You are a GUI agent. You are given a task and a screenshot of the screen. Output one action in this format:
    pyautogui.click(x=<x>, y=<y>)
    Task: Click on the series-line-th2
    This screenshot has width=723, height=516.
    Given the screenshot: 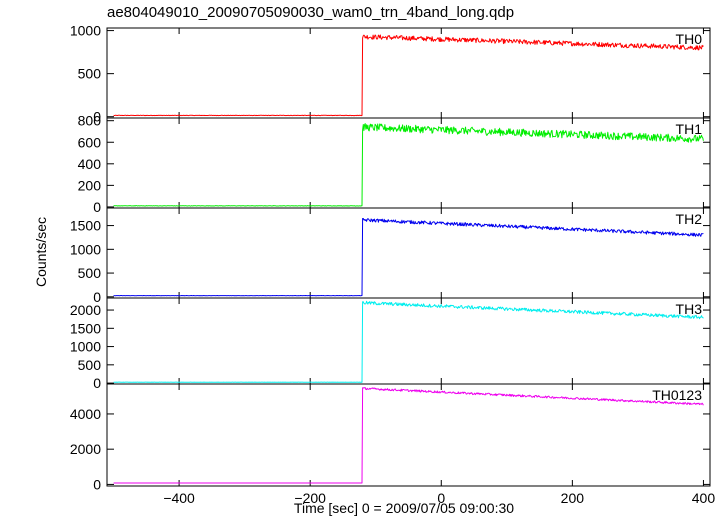 What is the action you would take?
    pyautogui.click(x=408, y=257)
    